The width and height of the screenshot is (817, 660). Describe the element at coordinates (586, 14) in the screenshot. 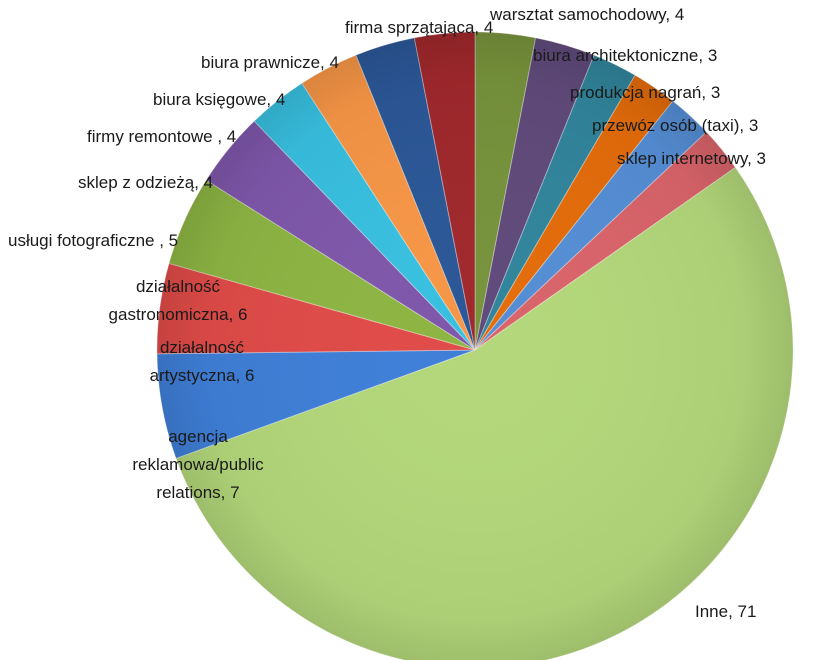

I see `slice-data-label: warsztat samochodowy, 4` at that location.